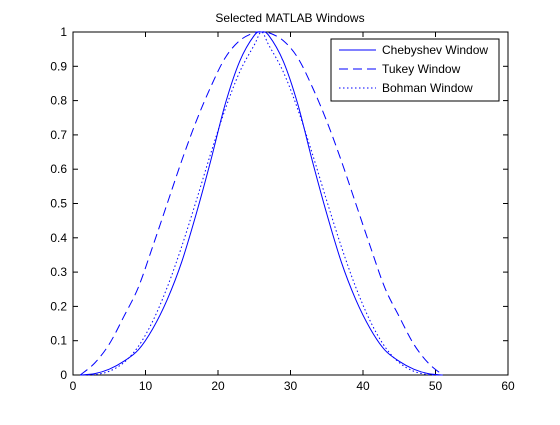 The image size is (560, 425). Describe the element at coordinates (58, 238) in the screenshot. I see `y-tick-label: 0.4` at that location.